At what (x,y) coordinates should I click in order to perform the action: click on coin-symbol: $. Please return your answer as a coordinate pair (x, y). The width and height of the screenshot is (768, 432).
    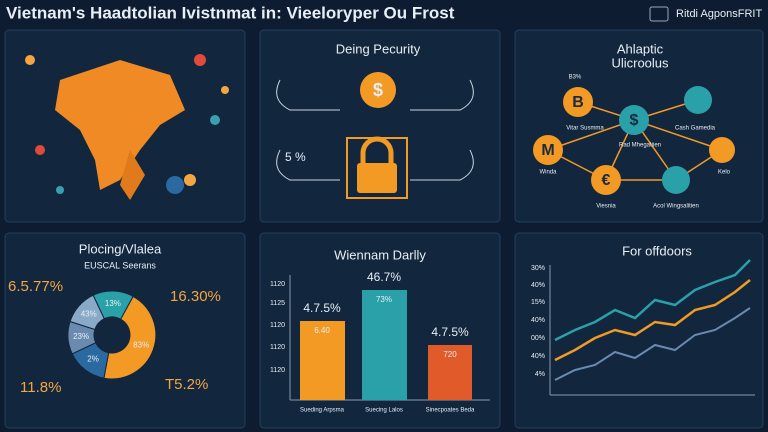
    Looking at the image, I should click on (378, 90).